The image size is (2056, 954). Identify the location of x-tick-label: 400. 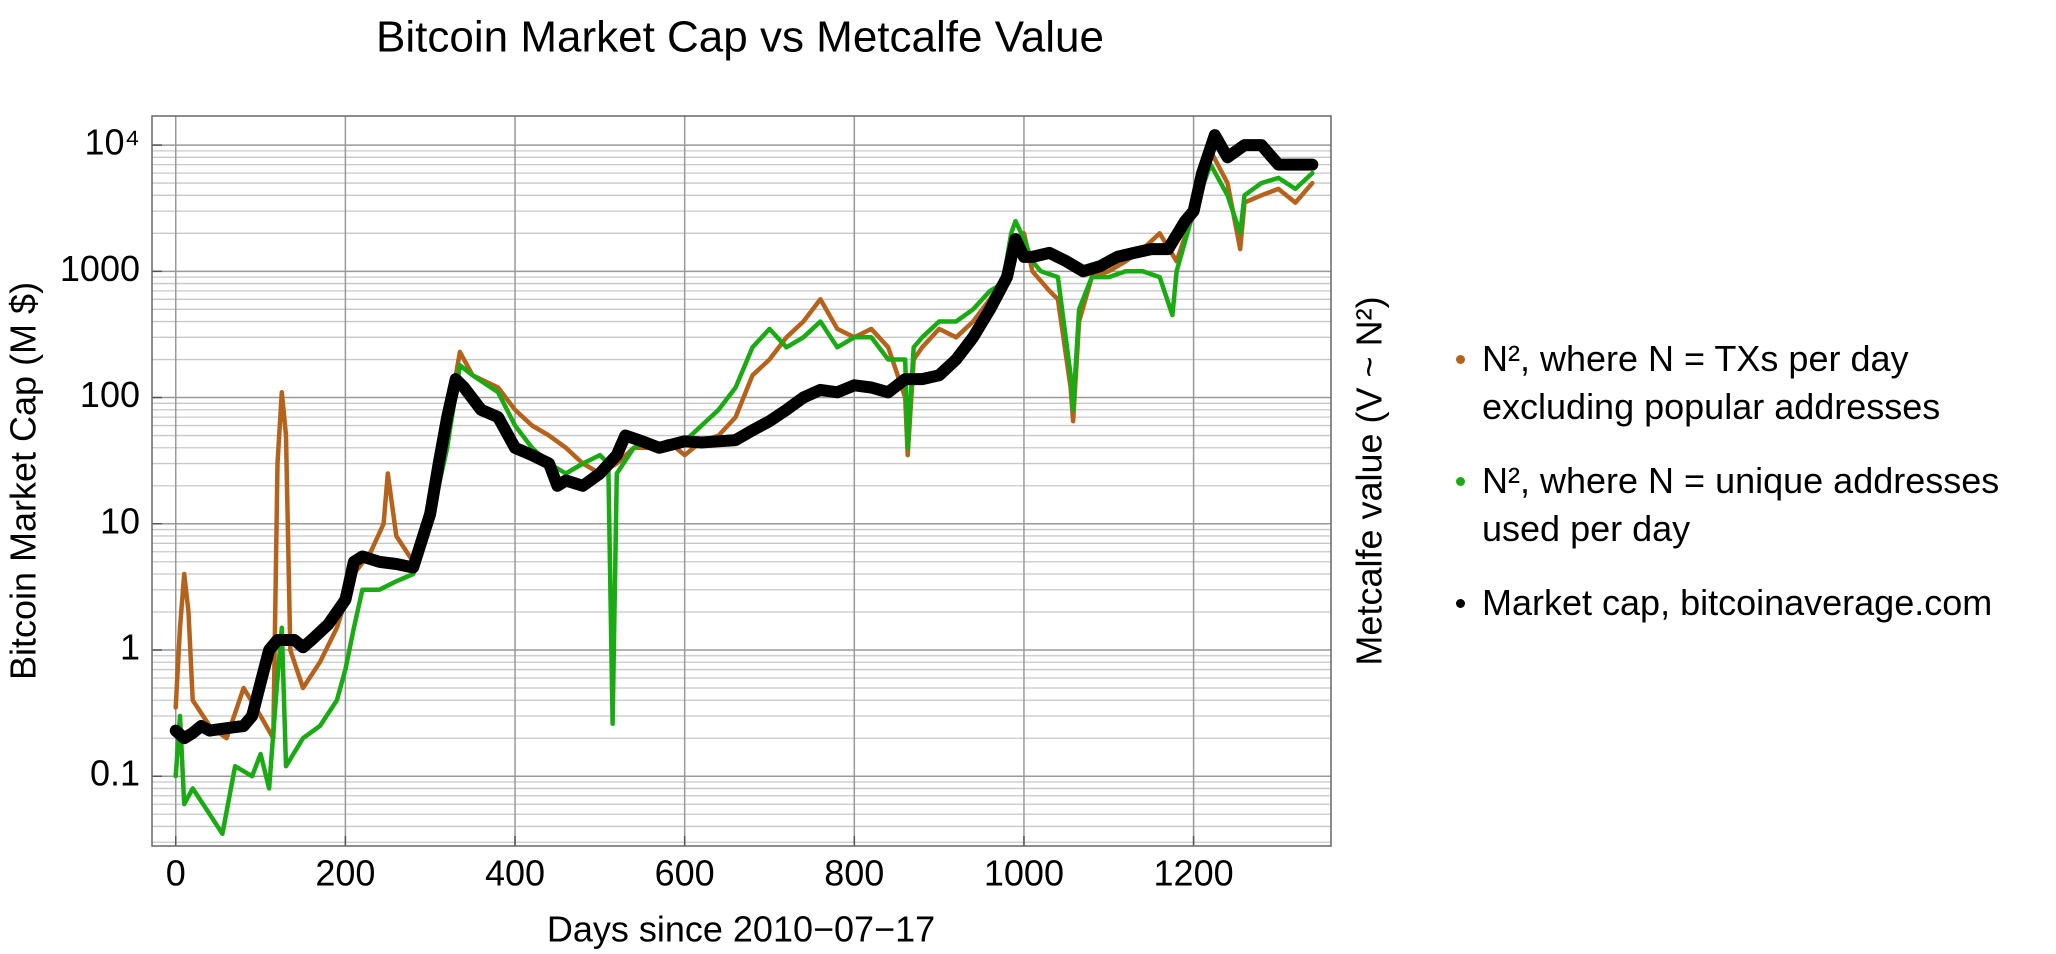
(515, 873).